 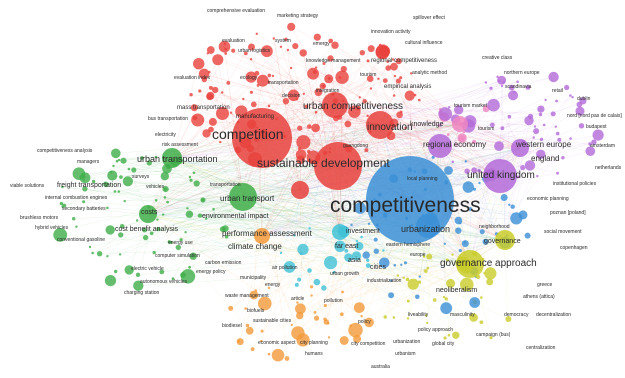 I want to click on hub-knowledge, so click(x=460, y=124).